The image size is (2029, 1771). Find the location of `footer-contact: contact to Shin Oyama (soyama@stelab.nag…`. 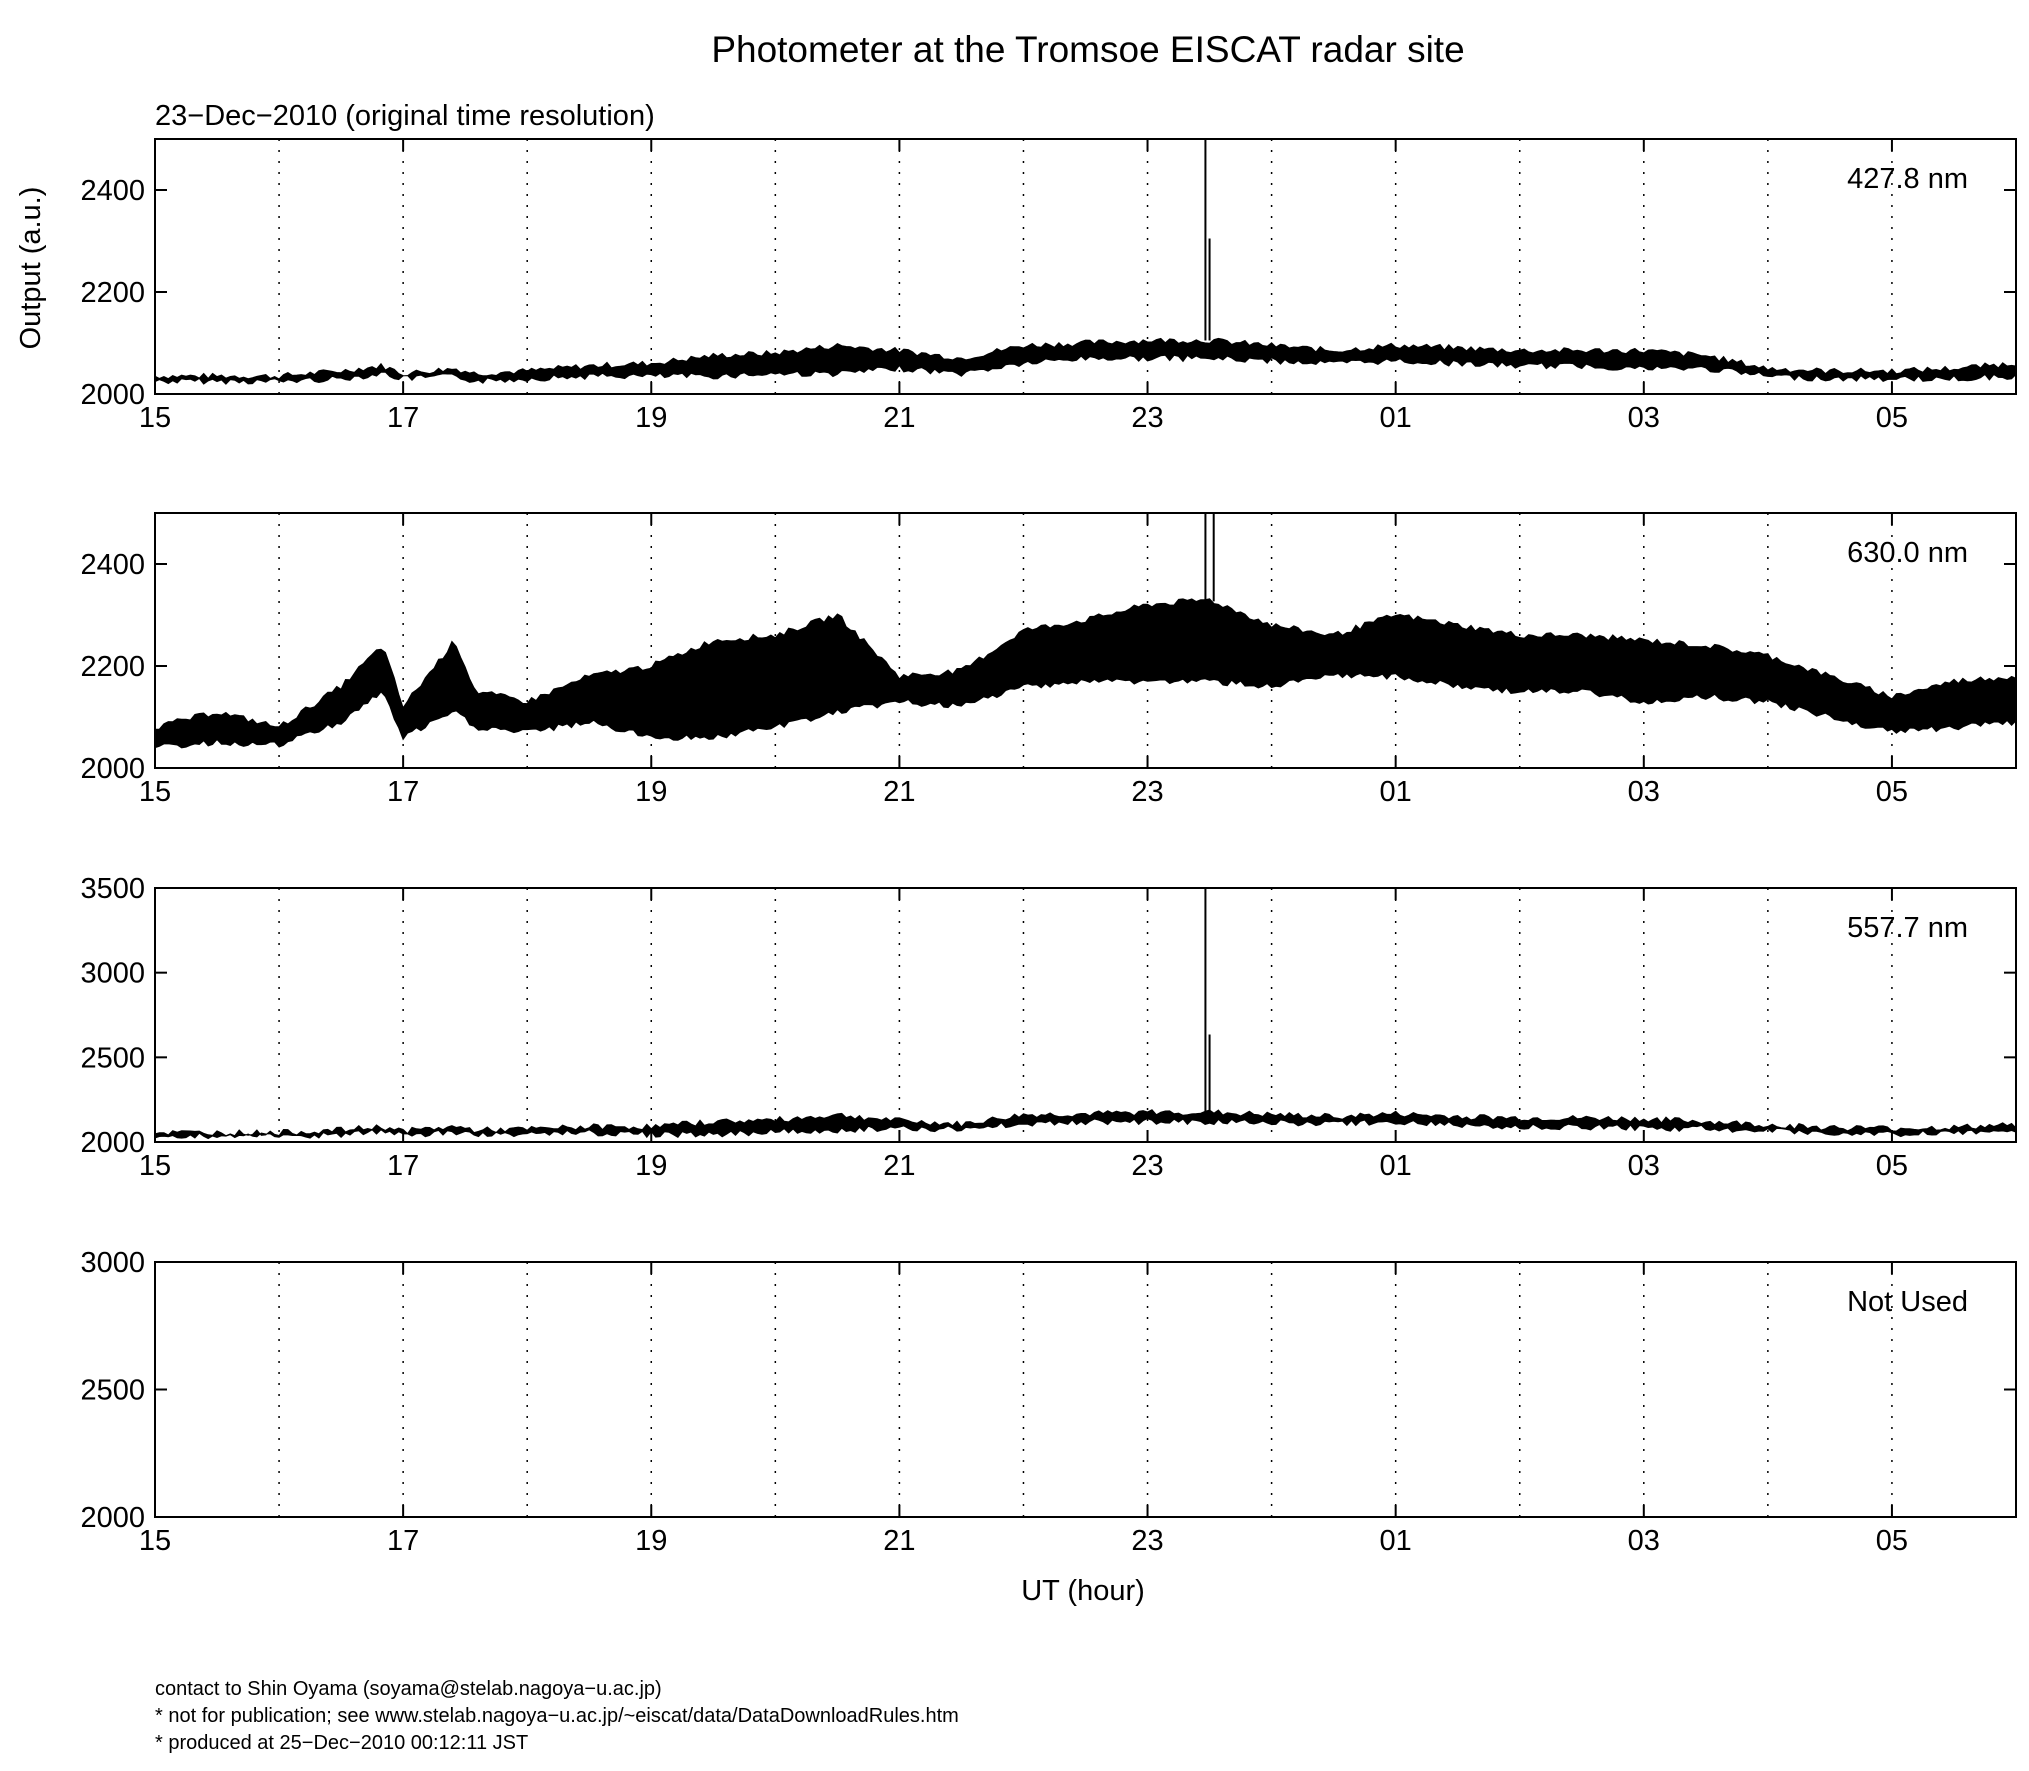

footer-contact: contact to Shin Oyama (soyama@stelab.nag… is located at coordinates (408, 1689).